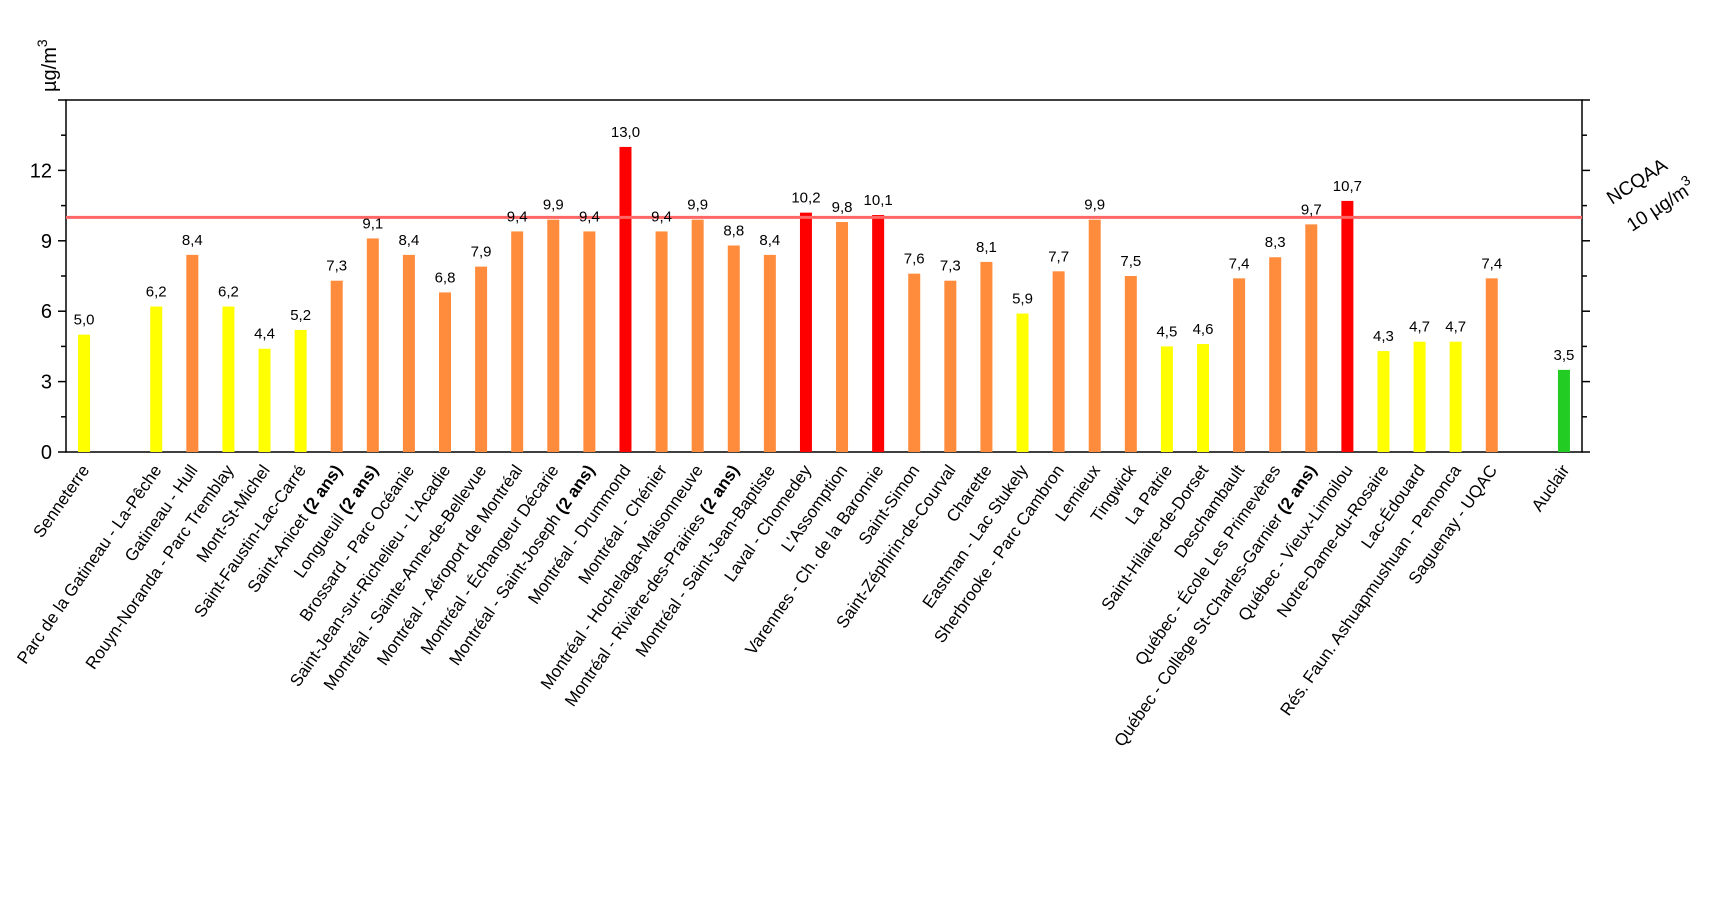 This screenshot has width=1722, height=916. Describe the element at coordinates (46, 312) in the screenshot. I see `y-tick-label: 6` at that location.